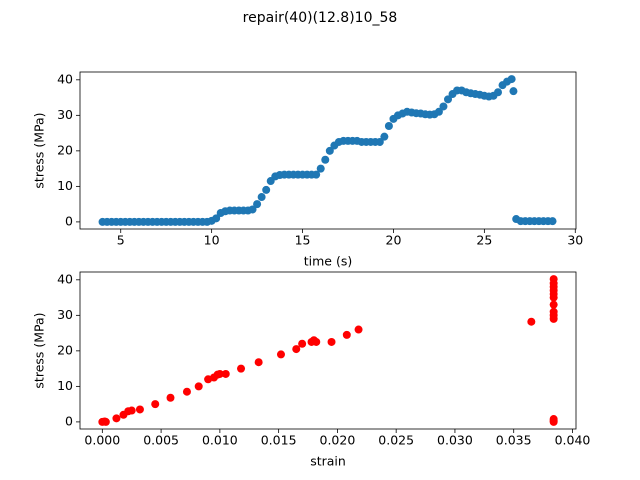 This screenshot has width=640, height=480. What do you see at coordinates (220, 440) in the screenshot?
I see `x-tick-label: 0.010` at bounding box center [220, 440].